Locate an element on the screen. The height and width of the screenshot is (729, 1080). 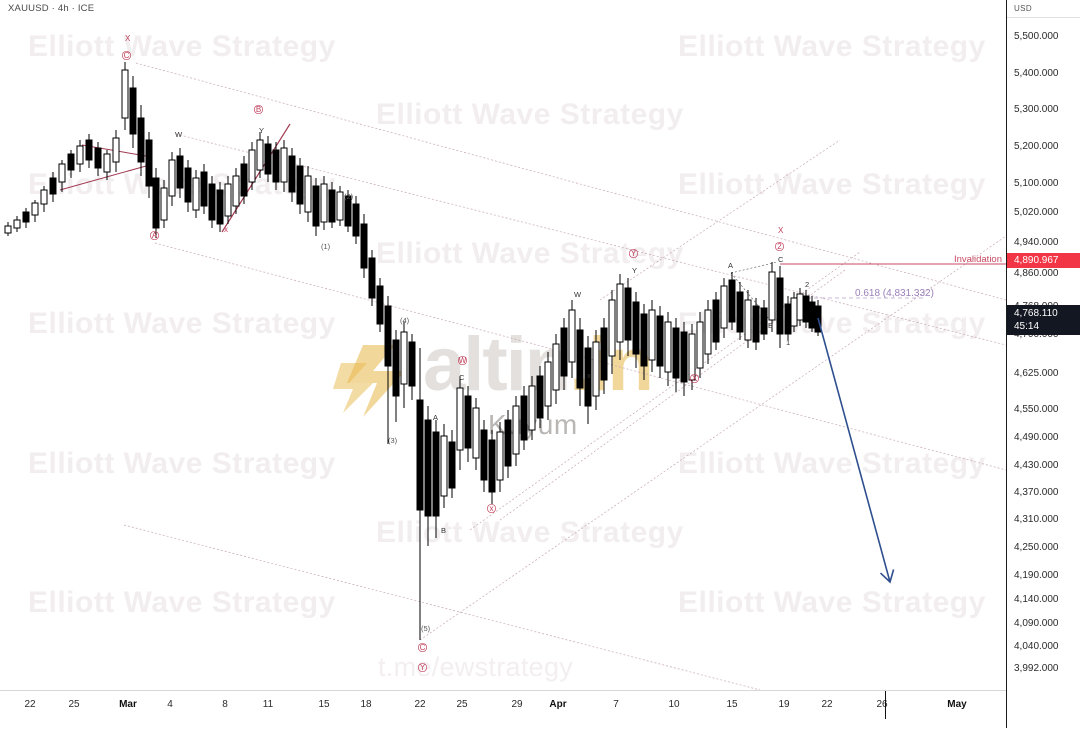
price-tick-label: 4,040.000 is located at coordinates (1036, 646).